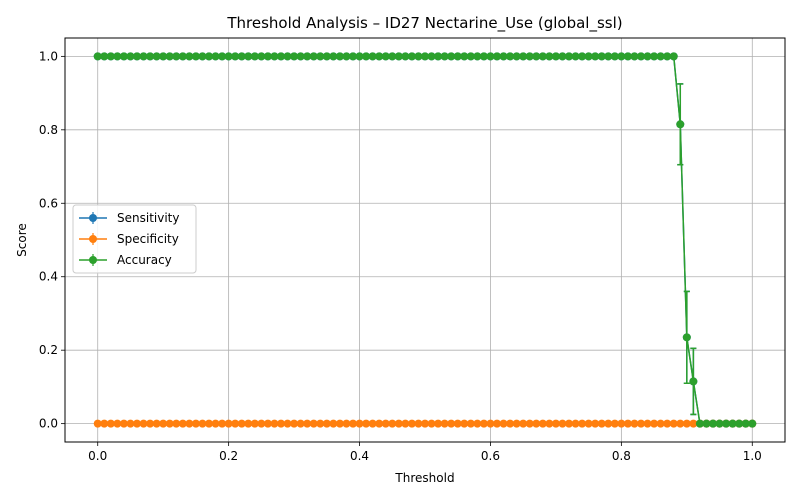  What do you see at coordinates (48, 350) in the screenshot?
I see `y-tick-label: 0.2` at bounding box center [48, 350].